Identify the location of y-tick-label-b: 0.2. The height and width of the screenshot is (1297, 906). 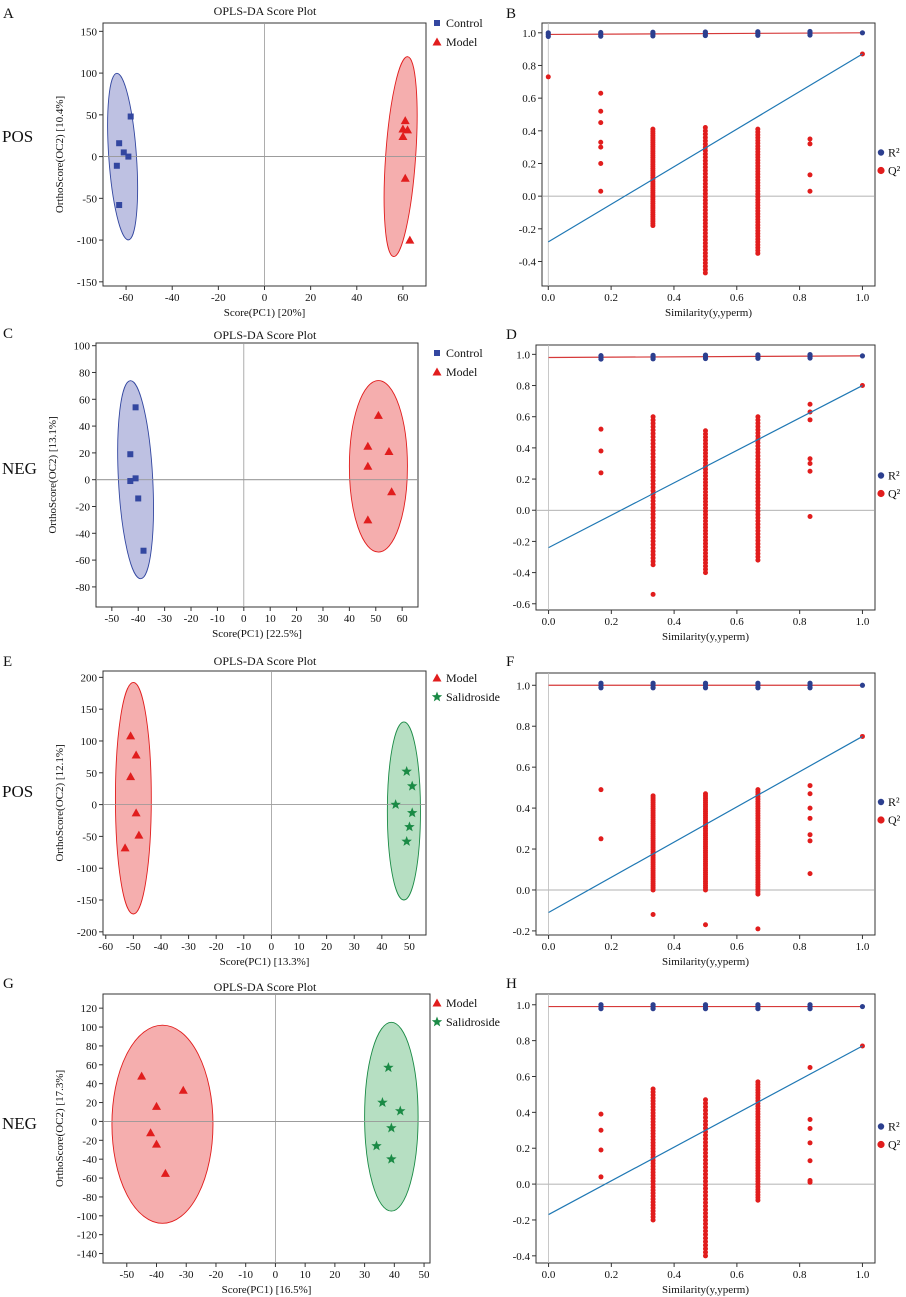
(529, 164).